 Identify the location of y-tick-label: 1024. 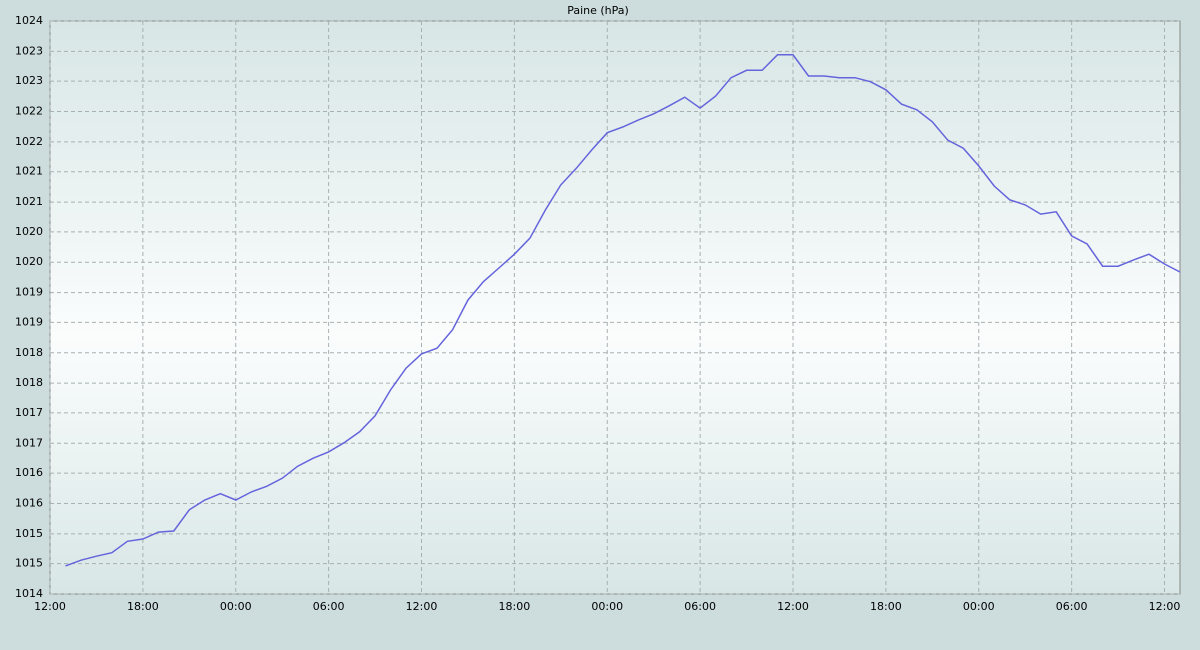
(29, 20).